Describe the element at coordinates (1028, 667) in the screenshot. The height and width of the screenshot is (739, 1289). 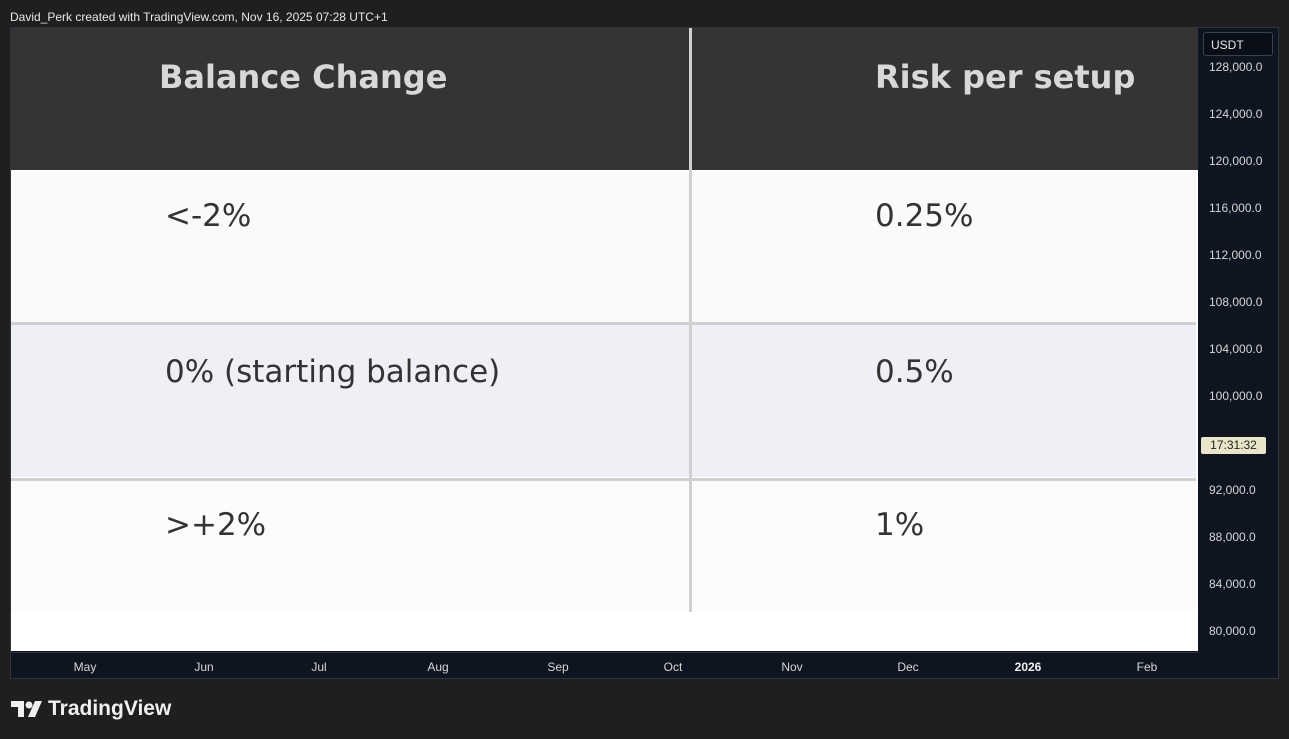
I see `time-label: 2026` at that location.